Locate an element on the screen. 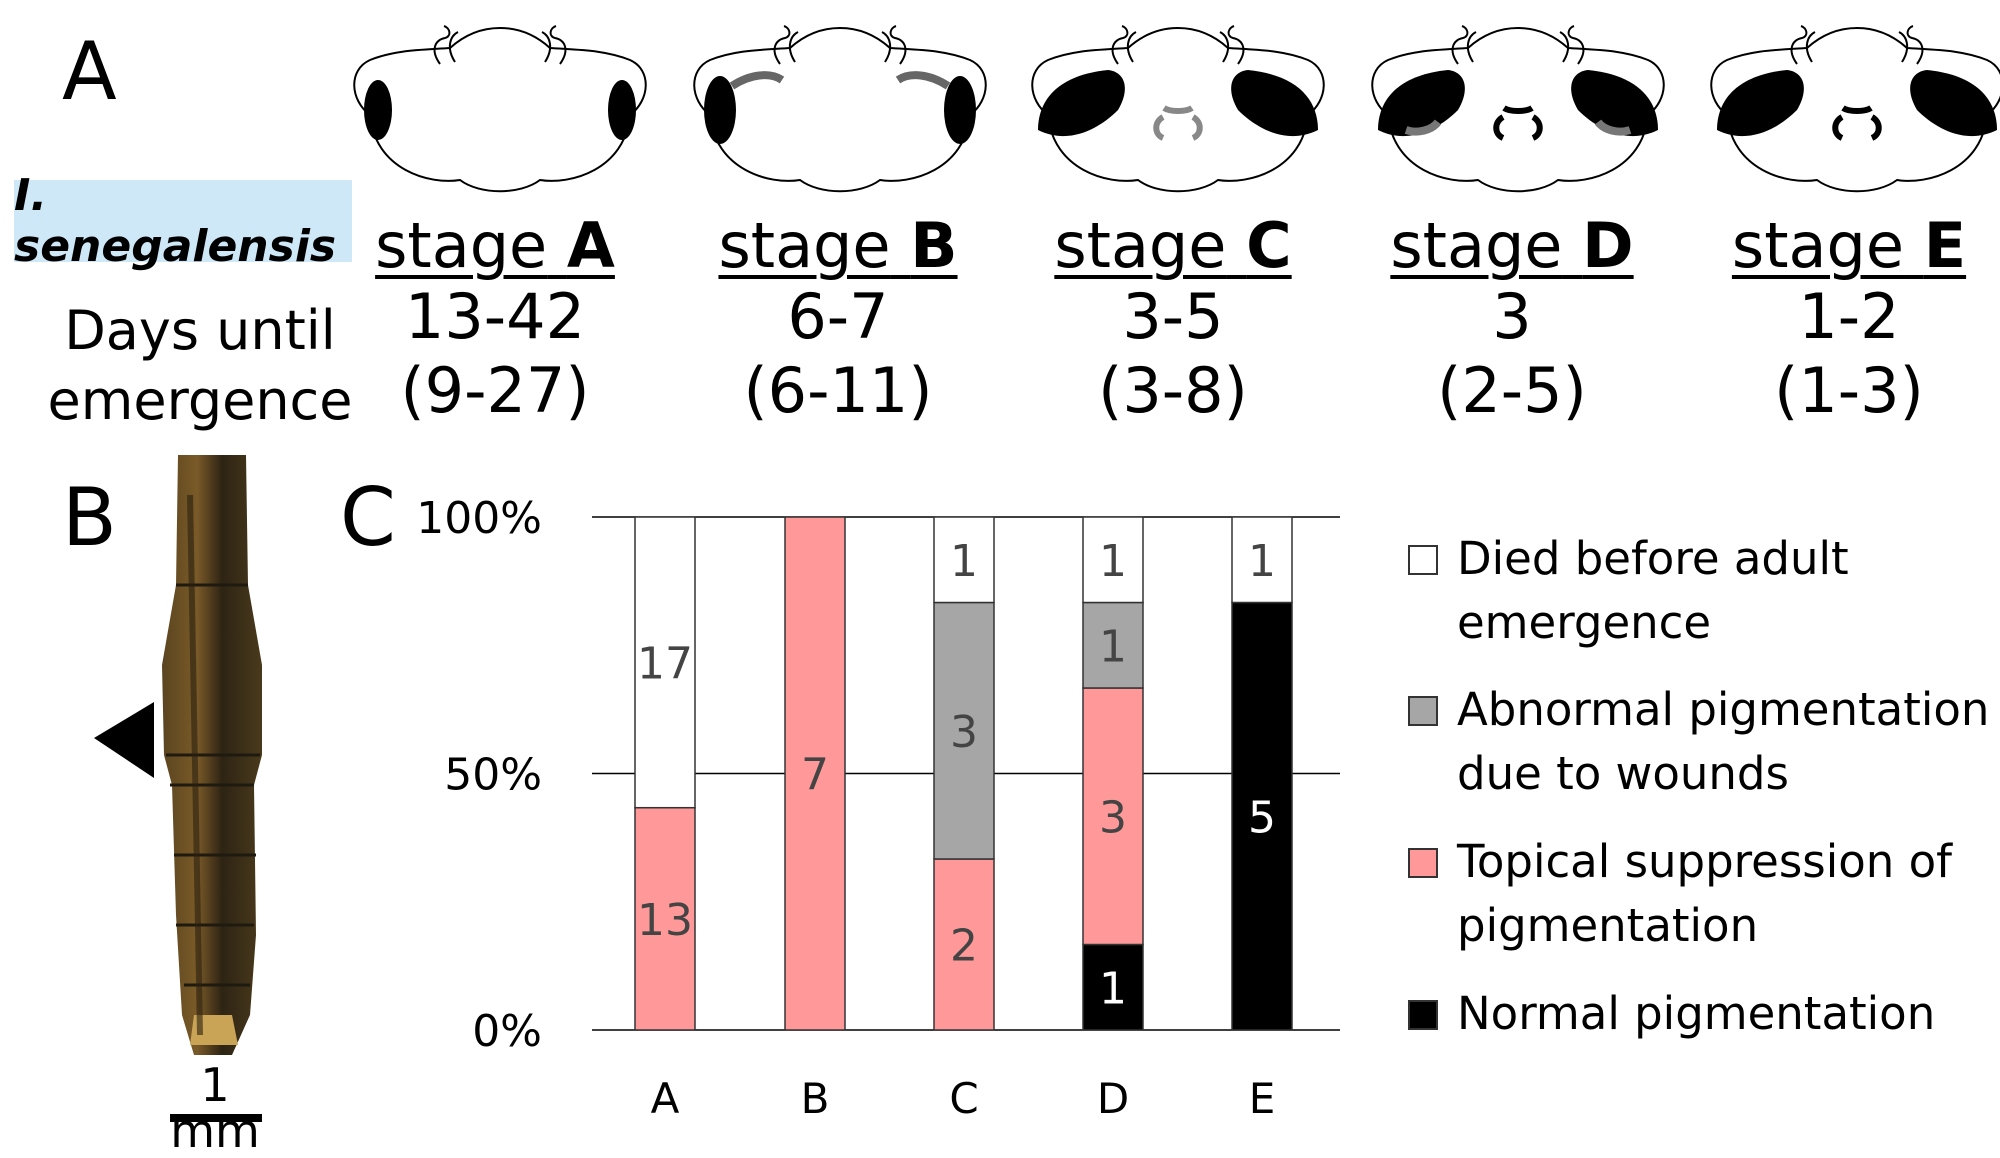 The height and width of the screenshot is (1158, 2000). bar-segment-c-died is located at coordinates (964, 560).